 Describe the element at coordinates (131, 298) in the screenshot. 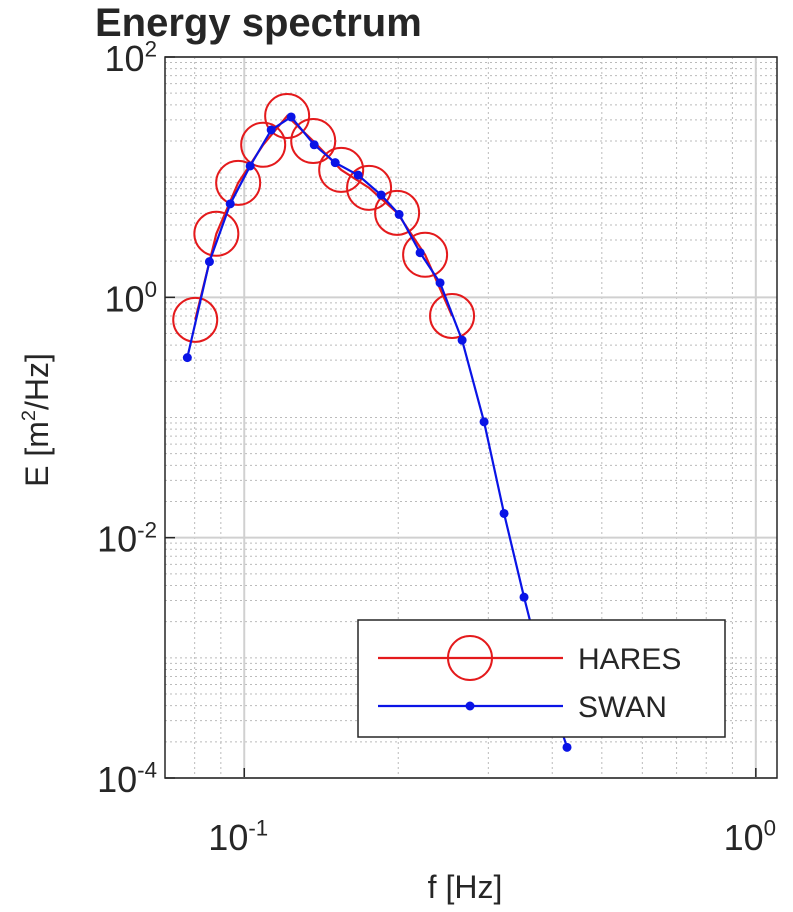

I see `y-tick-label: 10⁰` at that location.